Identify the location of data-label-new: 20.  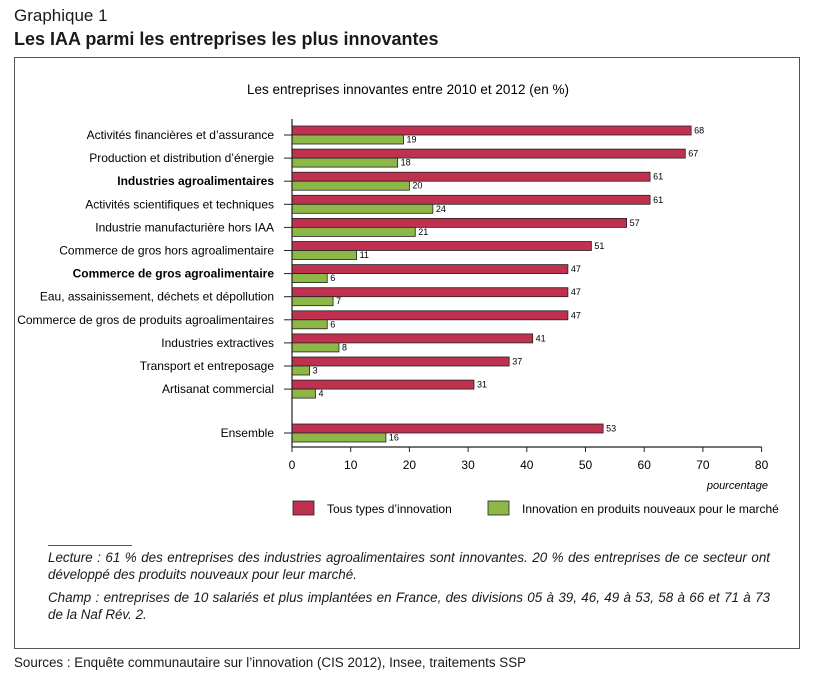
(417, 186).